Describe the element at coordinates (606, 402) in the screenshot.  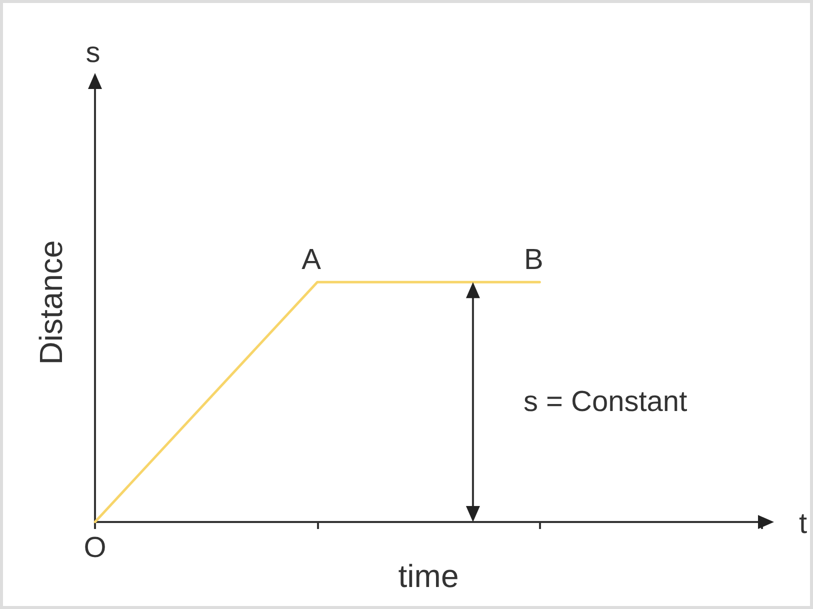
I see `annotation: s = Constant` at that location.